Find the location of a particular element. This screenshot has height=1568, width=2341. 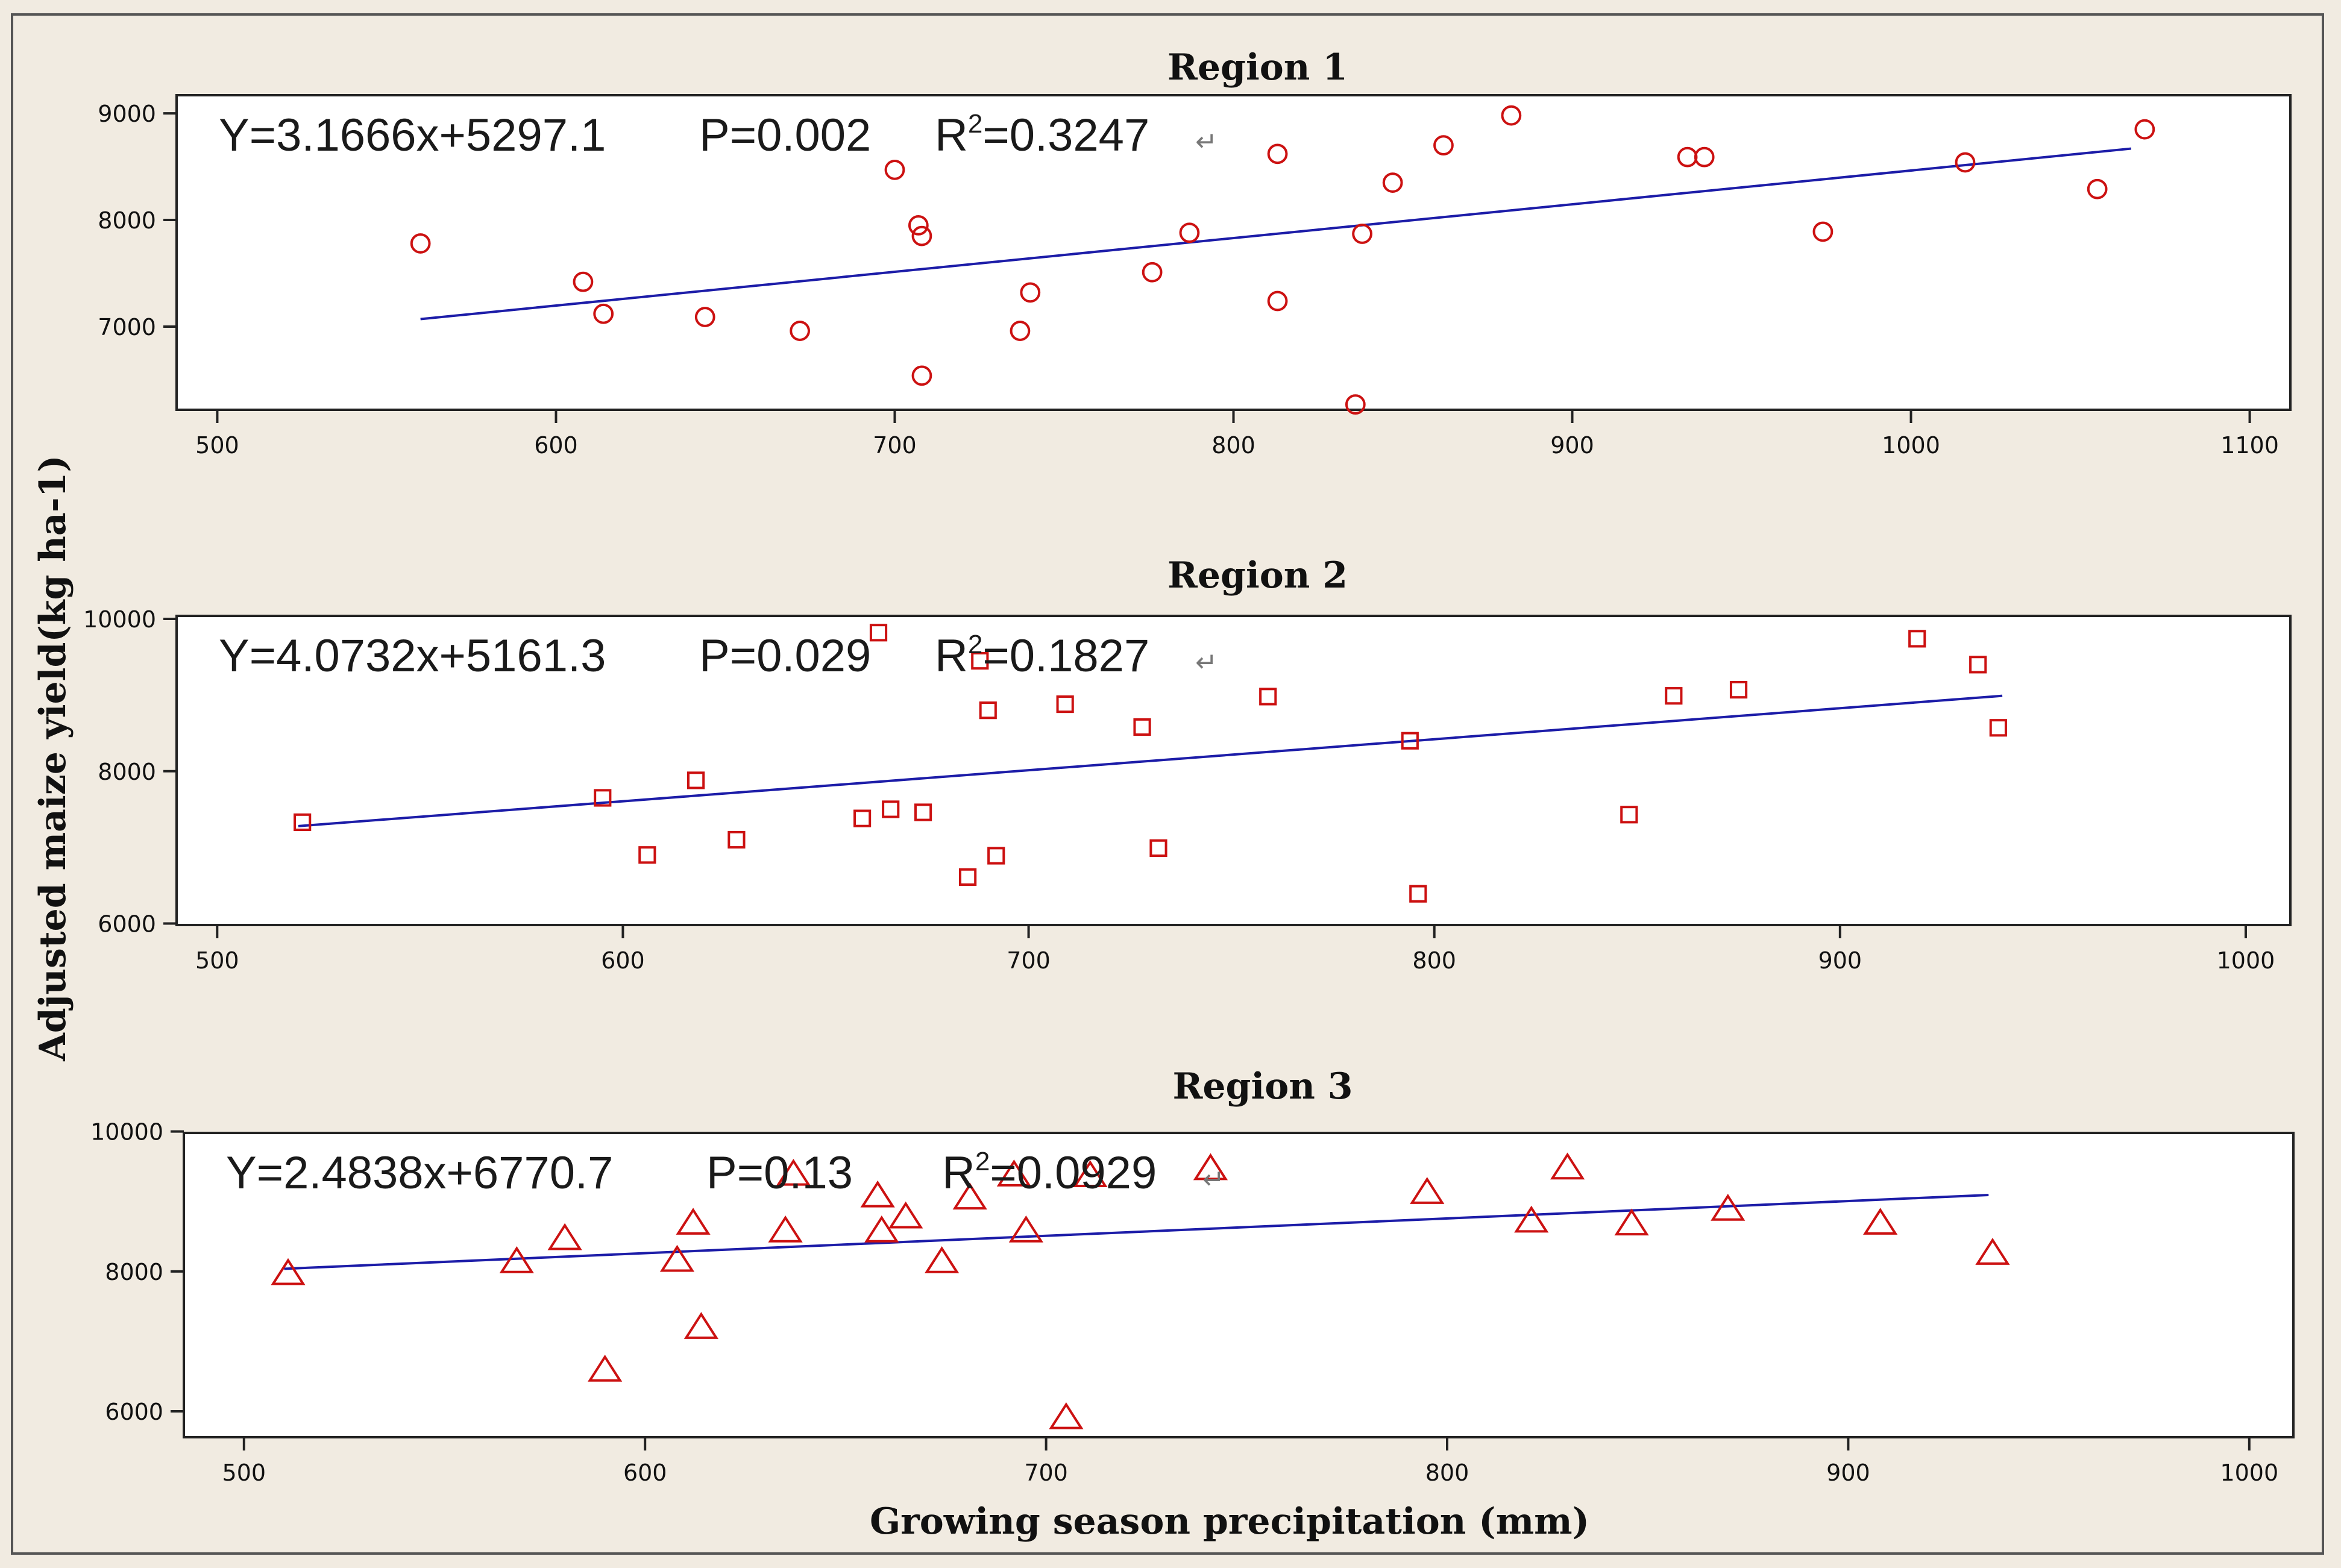

regression-equation: Y=4.0732x+5161.3 is located at coordinates (412, 656).